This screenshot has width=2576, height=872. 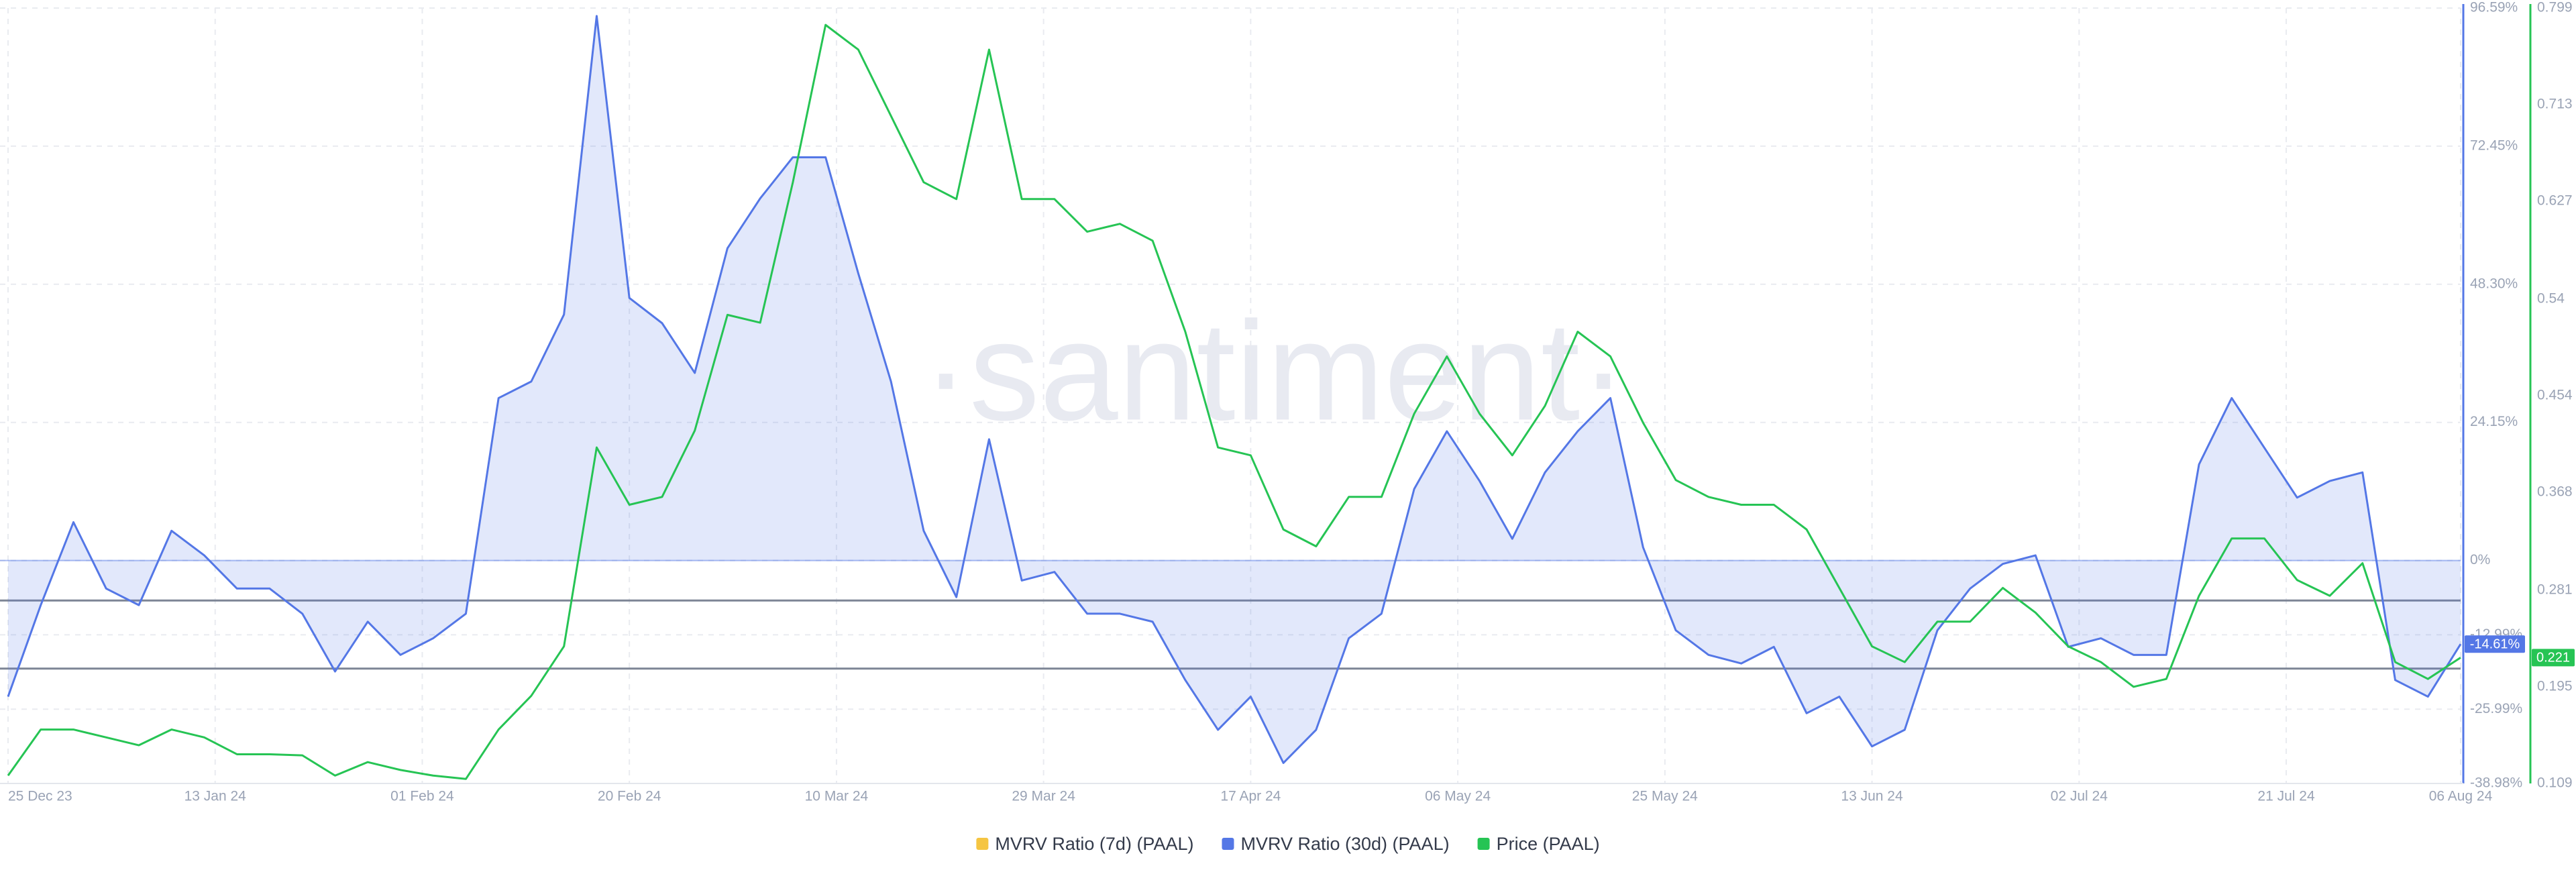 What do you see at coordinates (2480, 559) in the screenshot?
I see `y-tick-label: 0%` at bounding box center [2480, 559].